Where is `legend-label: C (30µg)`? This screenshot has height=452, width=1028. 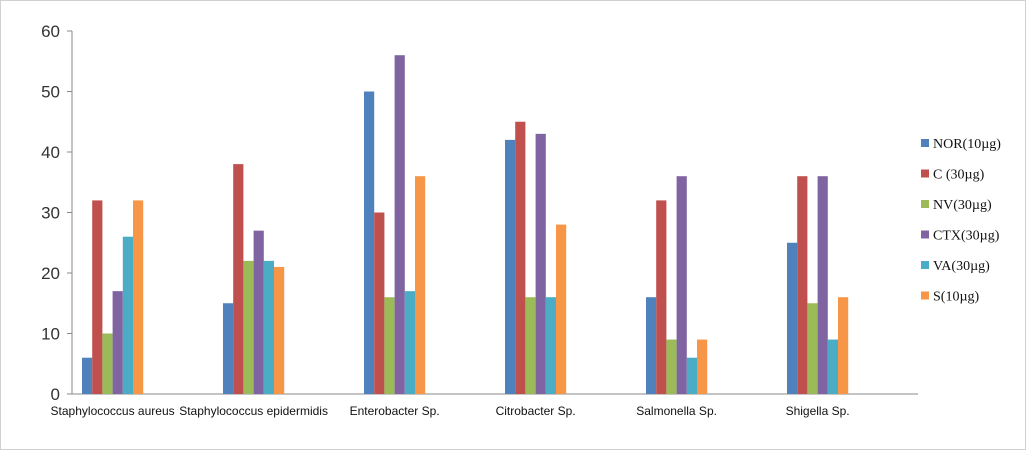
legend-label: C (30µg) is located at coordinates (959, 175).